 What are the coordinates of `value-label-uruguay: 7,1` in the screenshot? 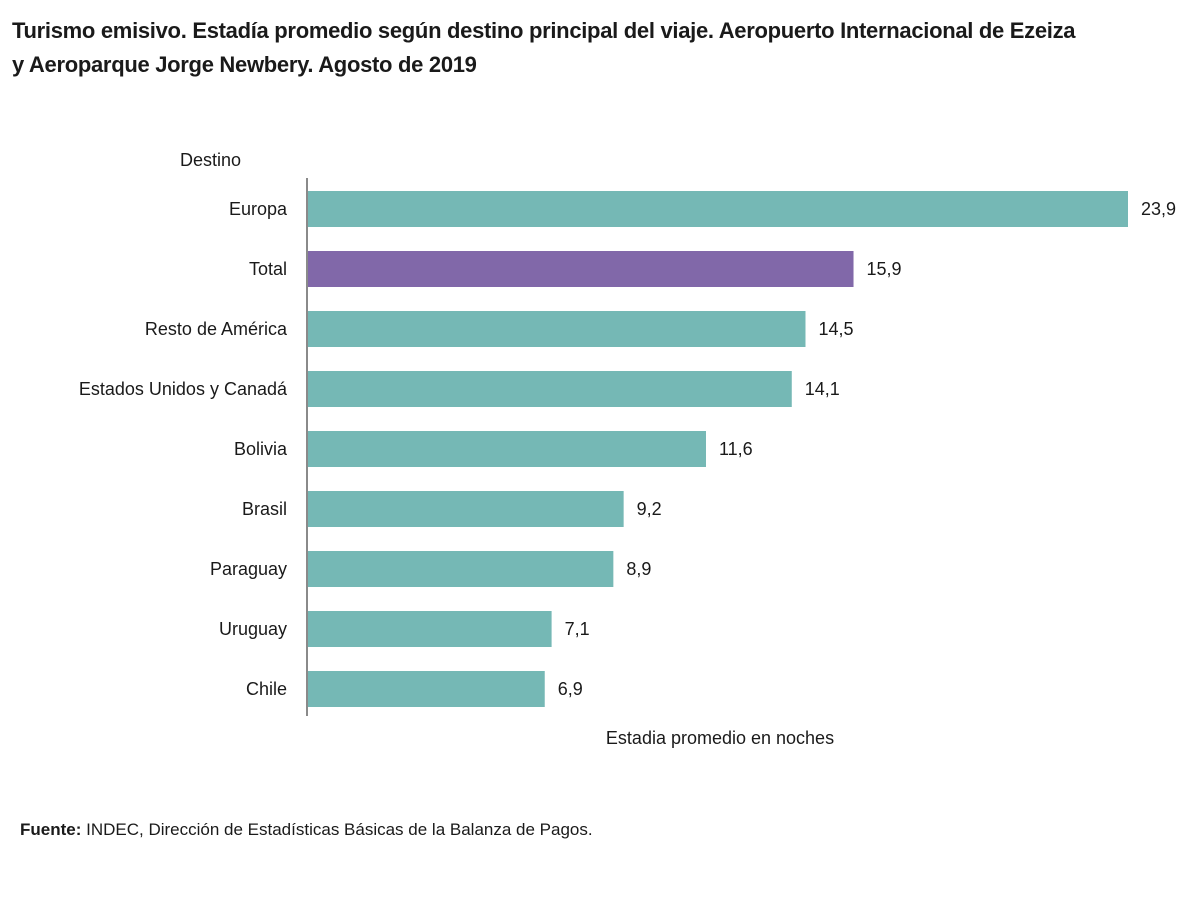 It's located at (577, 629).